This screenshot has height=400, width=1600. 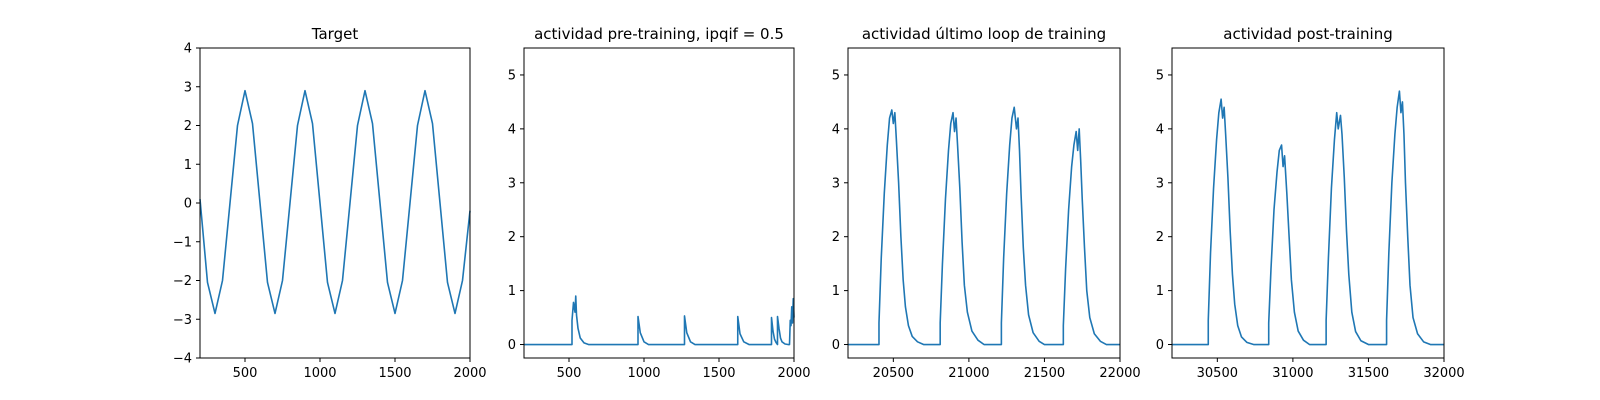 I want to click on x-tick-label-2-1500: 1500, so click(x=718, y=373).